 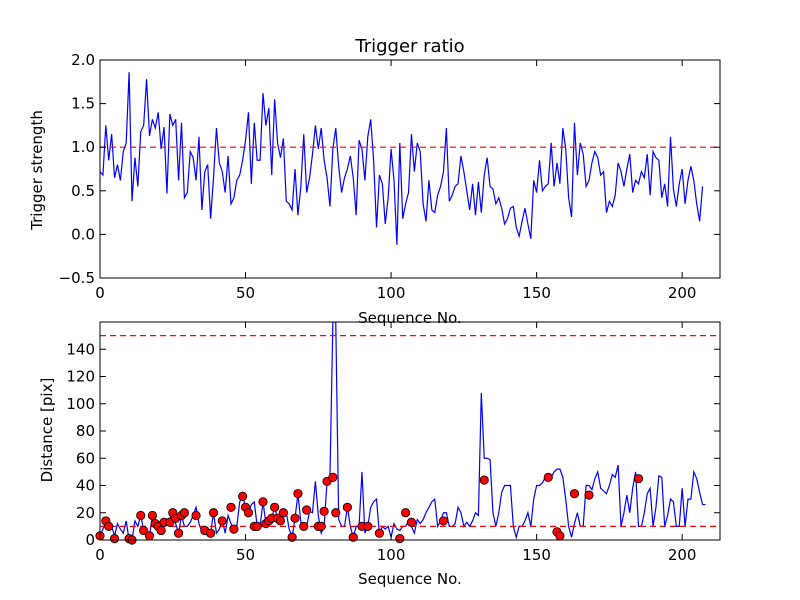 What do you see at coordinates (47, 430) in the screenshot?
I see `y-axis-label: Distance [pix]` at bounding box center [47, 430].